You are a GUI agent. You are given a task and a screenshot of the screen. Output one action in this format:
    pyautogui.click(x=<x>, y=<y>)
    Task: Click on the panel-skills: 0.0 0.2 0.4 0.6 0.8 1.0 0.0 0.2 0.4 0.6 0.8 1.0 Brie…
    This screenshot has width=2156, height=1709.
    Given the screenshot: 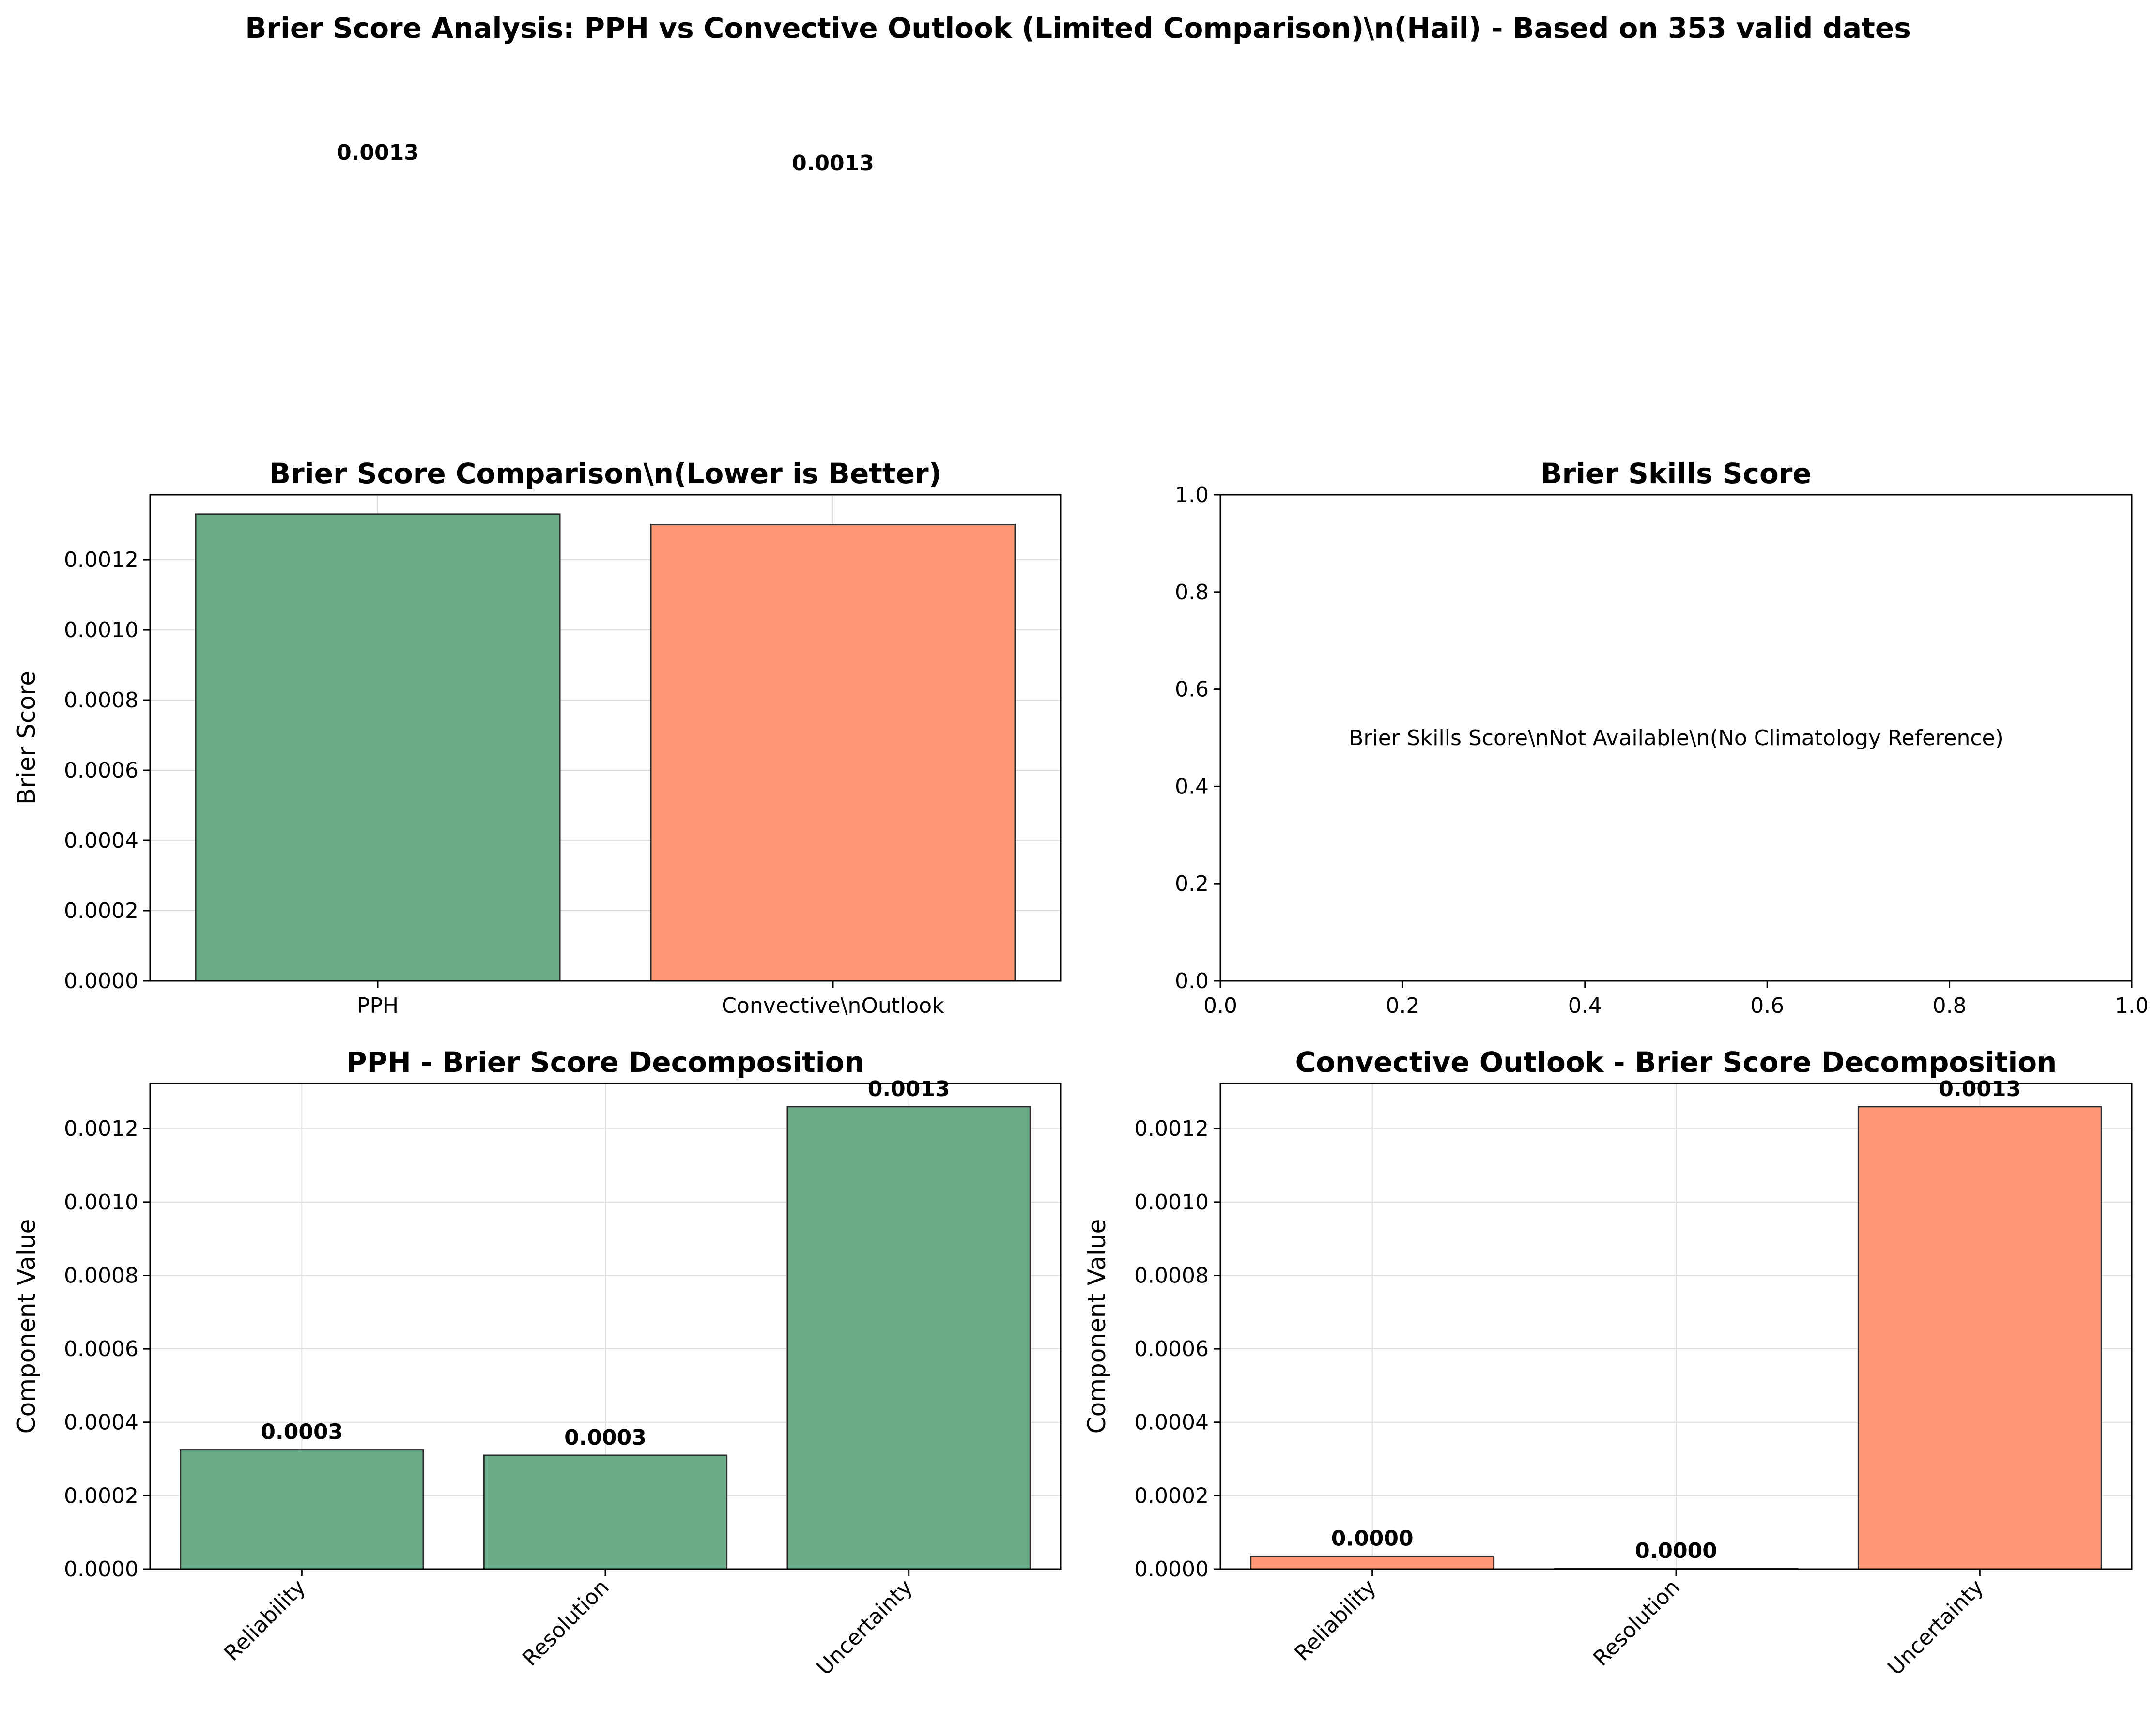 What is the action you would take?
    pyautogui.click(x=1662, y=738)
    